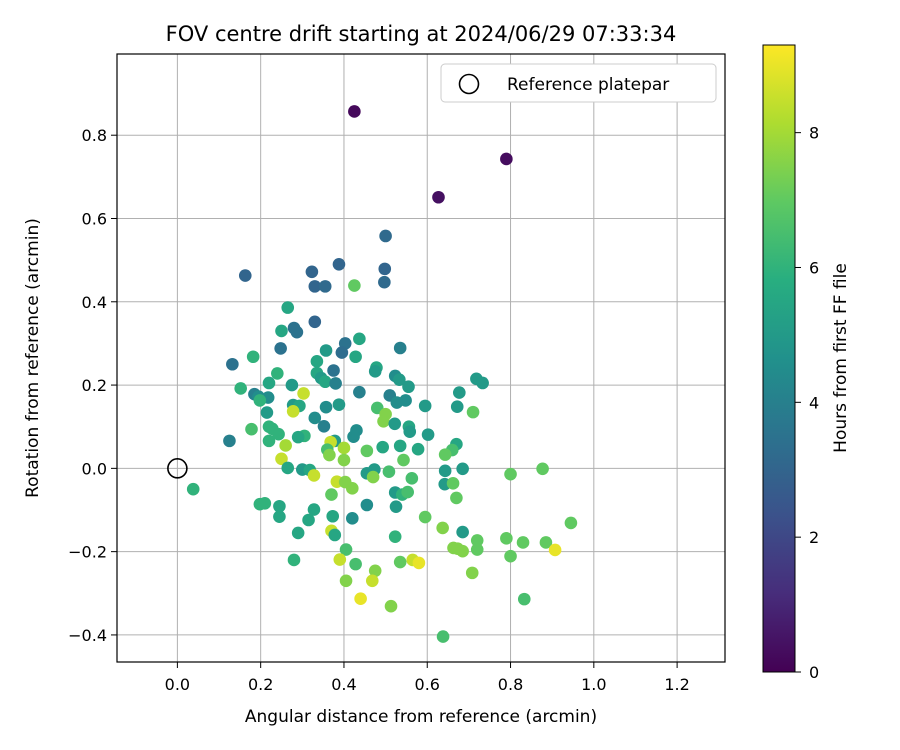  What do you see at coordinates (427, 678) in the screenshot?
I see `x-axis-ticks: 0.0 0.2 0.4 0.6 0.8 1.0 1.2` at bounding box center [427, 678].